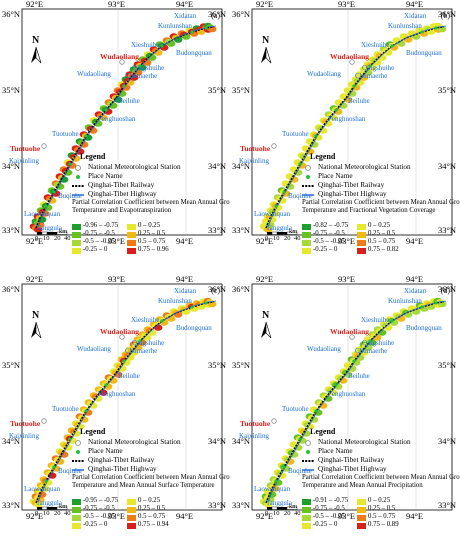 The image size is (460, 550). I want to click on legend-symbols, so click(308, 180).